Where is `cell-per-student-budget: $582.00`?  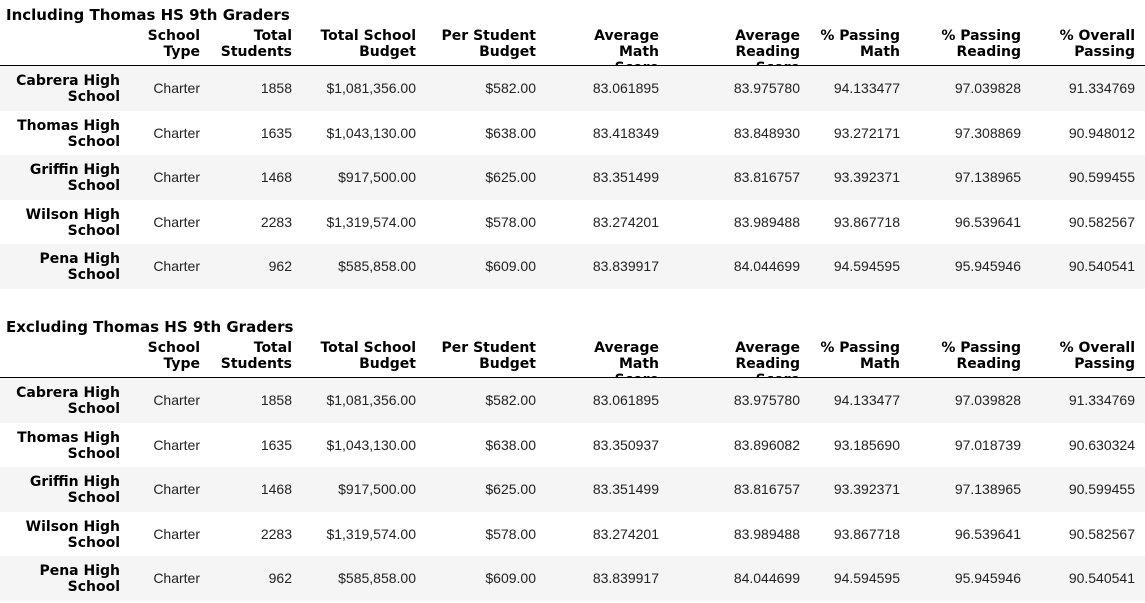 cell-per-student-budget: $582.00 is located at coordinates (510, 400).